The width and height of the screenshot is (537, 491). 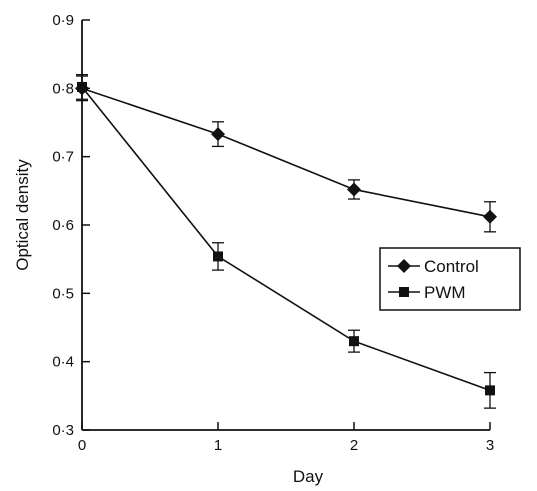 What do you see at coordinates (451, 266) in the screenshot?
I see `legend-label-control: Control` at bounding box center [451, 266].